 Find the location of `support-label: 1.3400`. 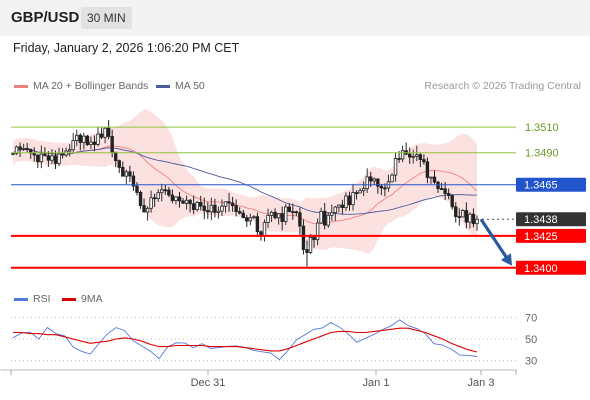

support-label: 1.3400 is located at coordinates (541, 269).